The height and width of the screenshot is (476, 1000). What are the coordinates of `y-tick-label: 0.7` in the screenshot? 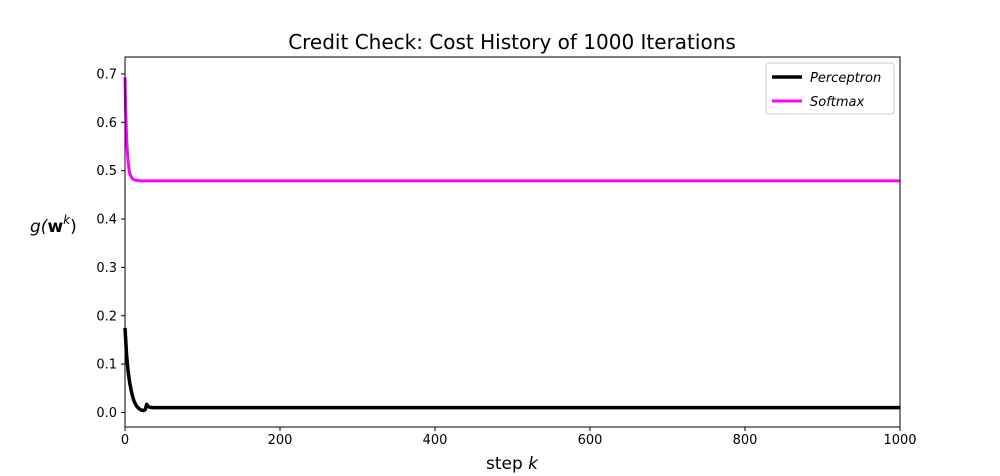 It's located at (106, 74).